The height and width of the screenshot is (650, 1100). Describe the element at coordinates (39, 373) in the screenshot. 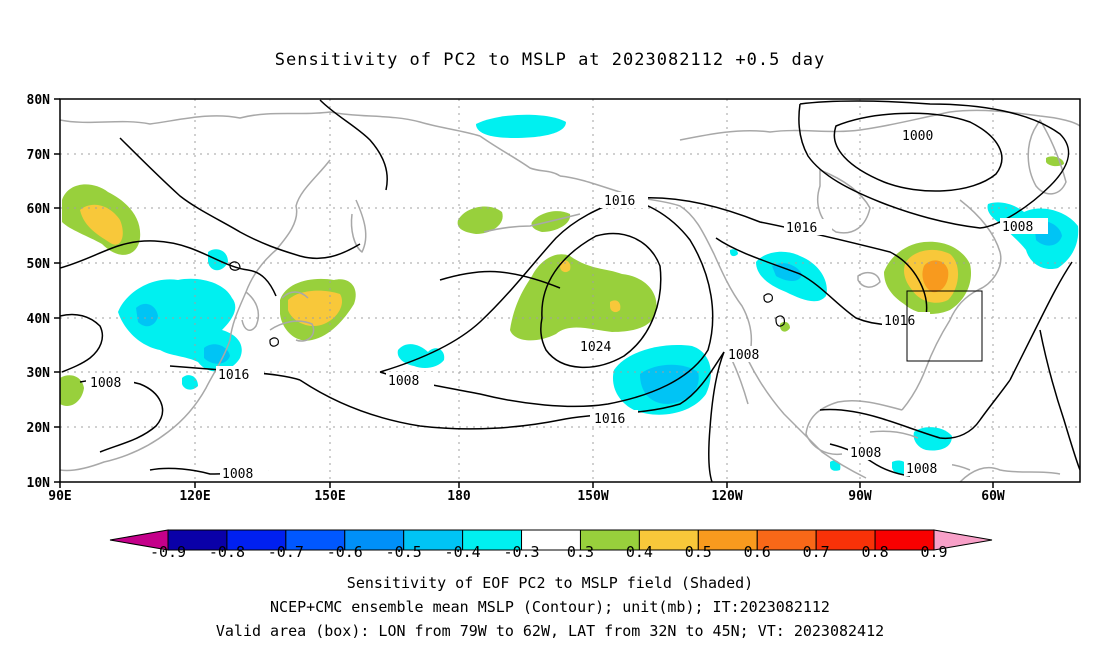

I see `lat-label: 30N` at that location.